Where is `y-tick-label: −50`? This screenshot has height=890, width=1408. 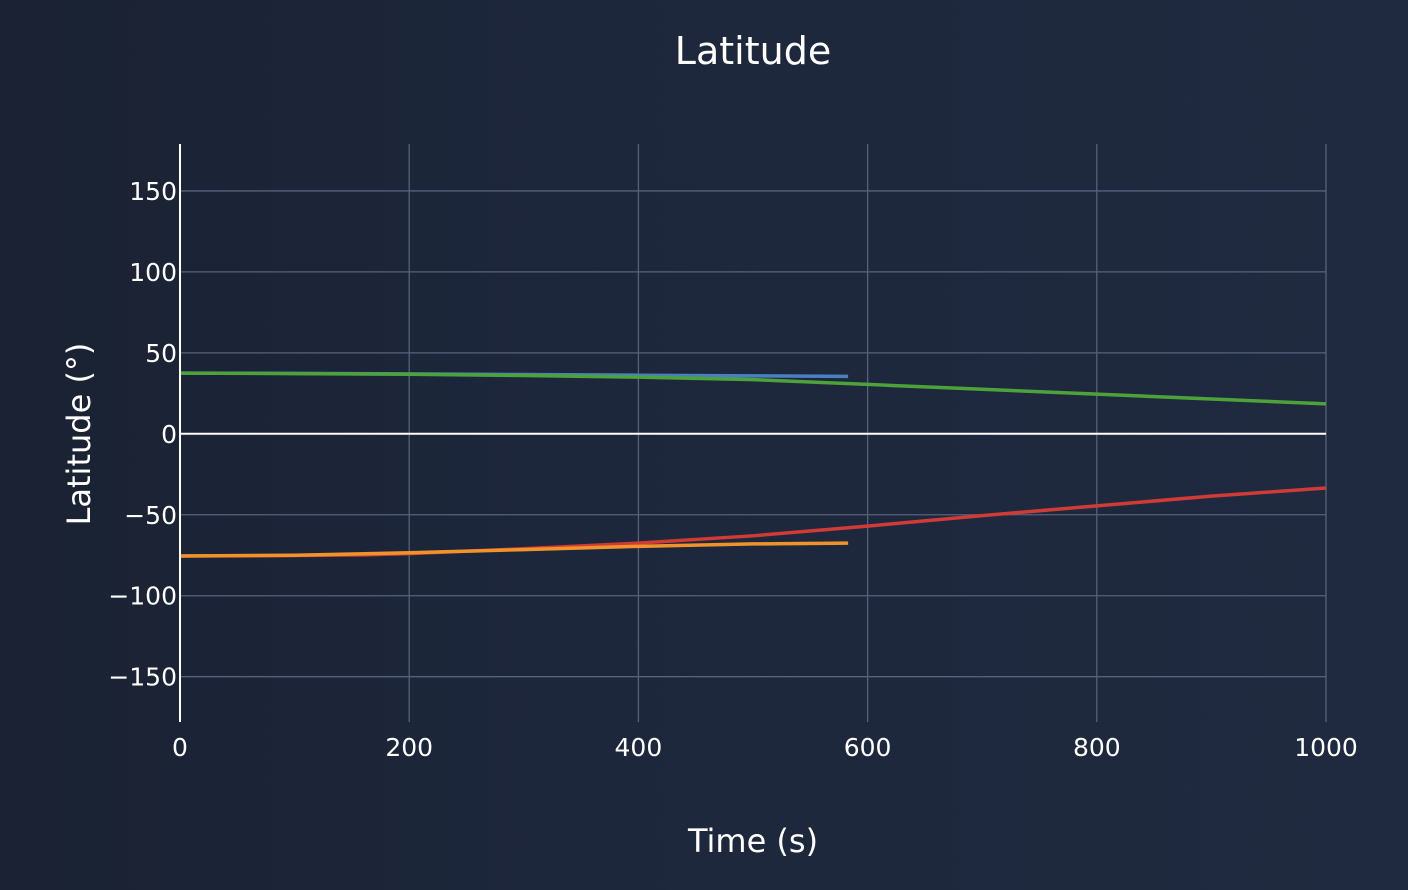 y-tick-label: −50 is located at coordinates (150, 515).